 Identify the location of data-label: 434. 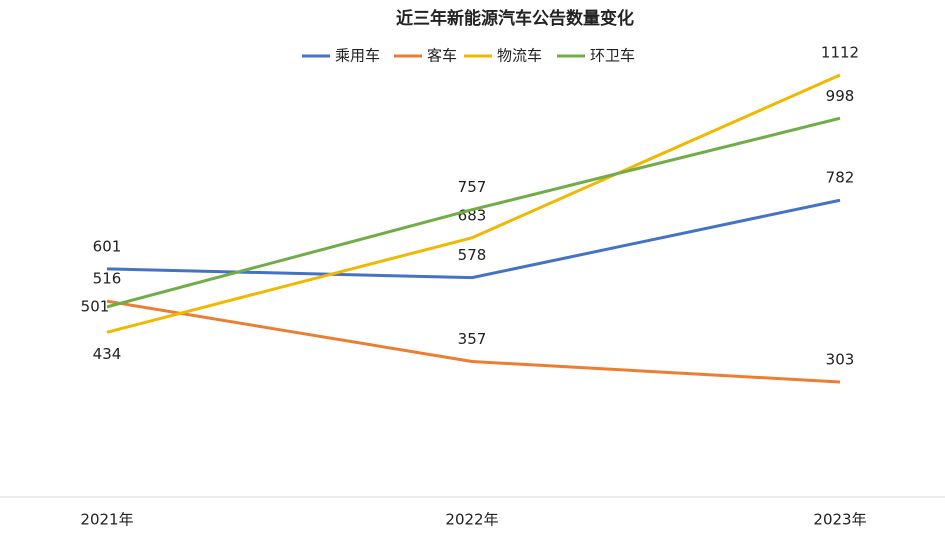
(107, 354).